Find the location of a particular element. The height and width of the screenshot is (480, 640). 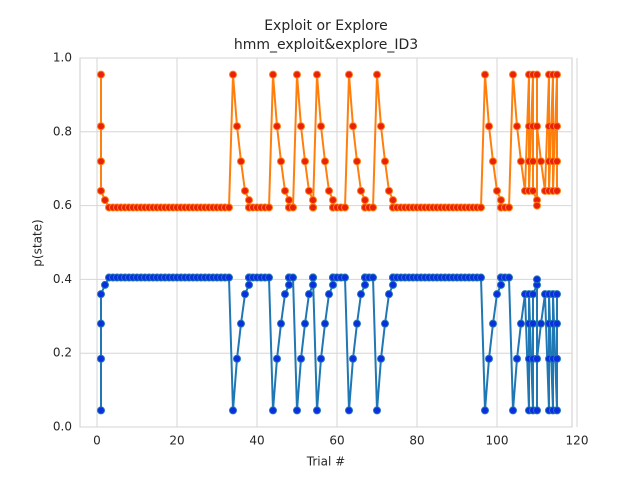

y-tick-label: 0.2 is located at coordinates (62, 353).